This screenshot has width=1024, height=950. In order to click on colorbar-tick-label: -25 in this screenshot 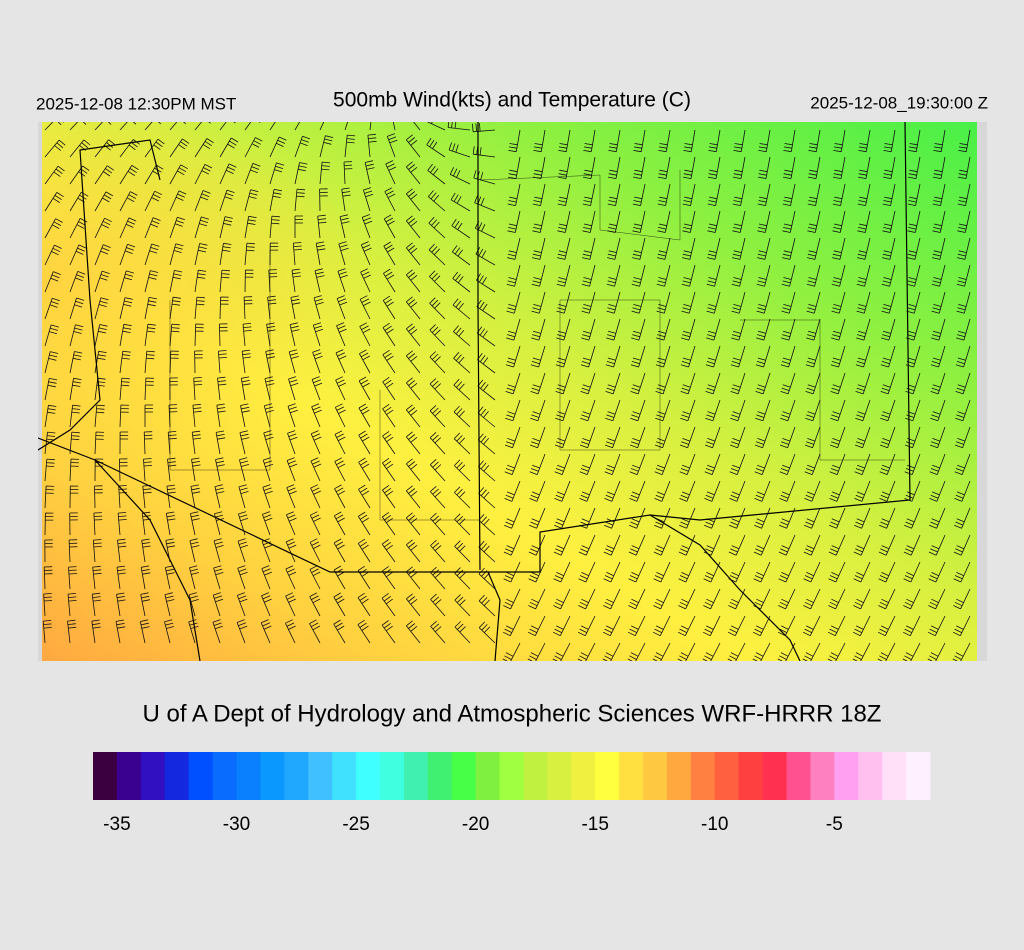, I will do `click(355, 824)`.